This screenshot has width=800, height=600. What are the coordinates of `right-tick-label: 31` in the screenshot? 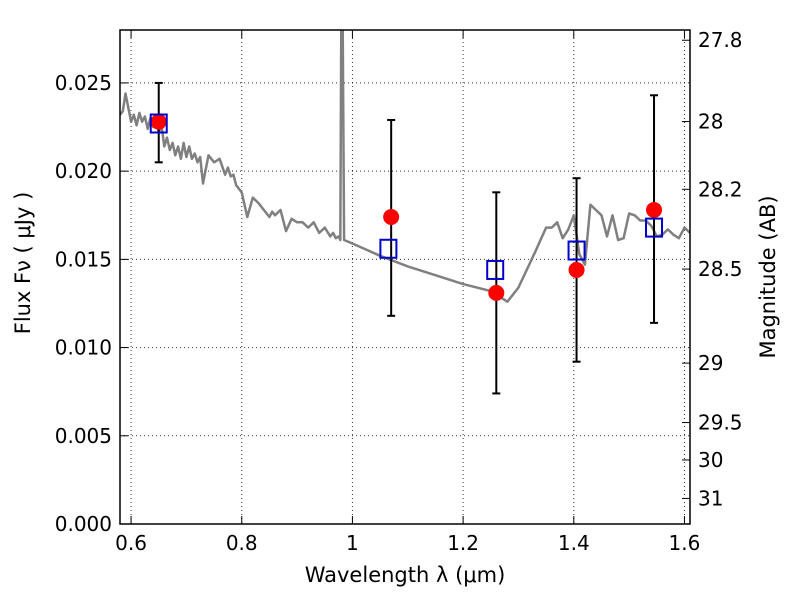 It's located at (710, 498).